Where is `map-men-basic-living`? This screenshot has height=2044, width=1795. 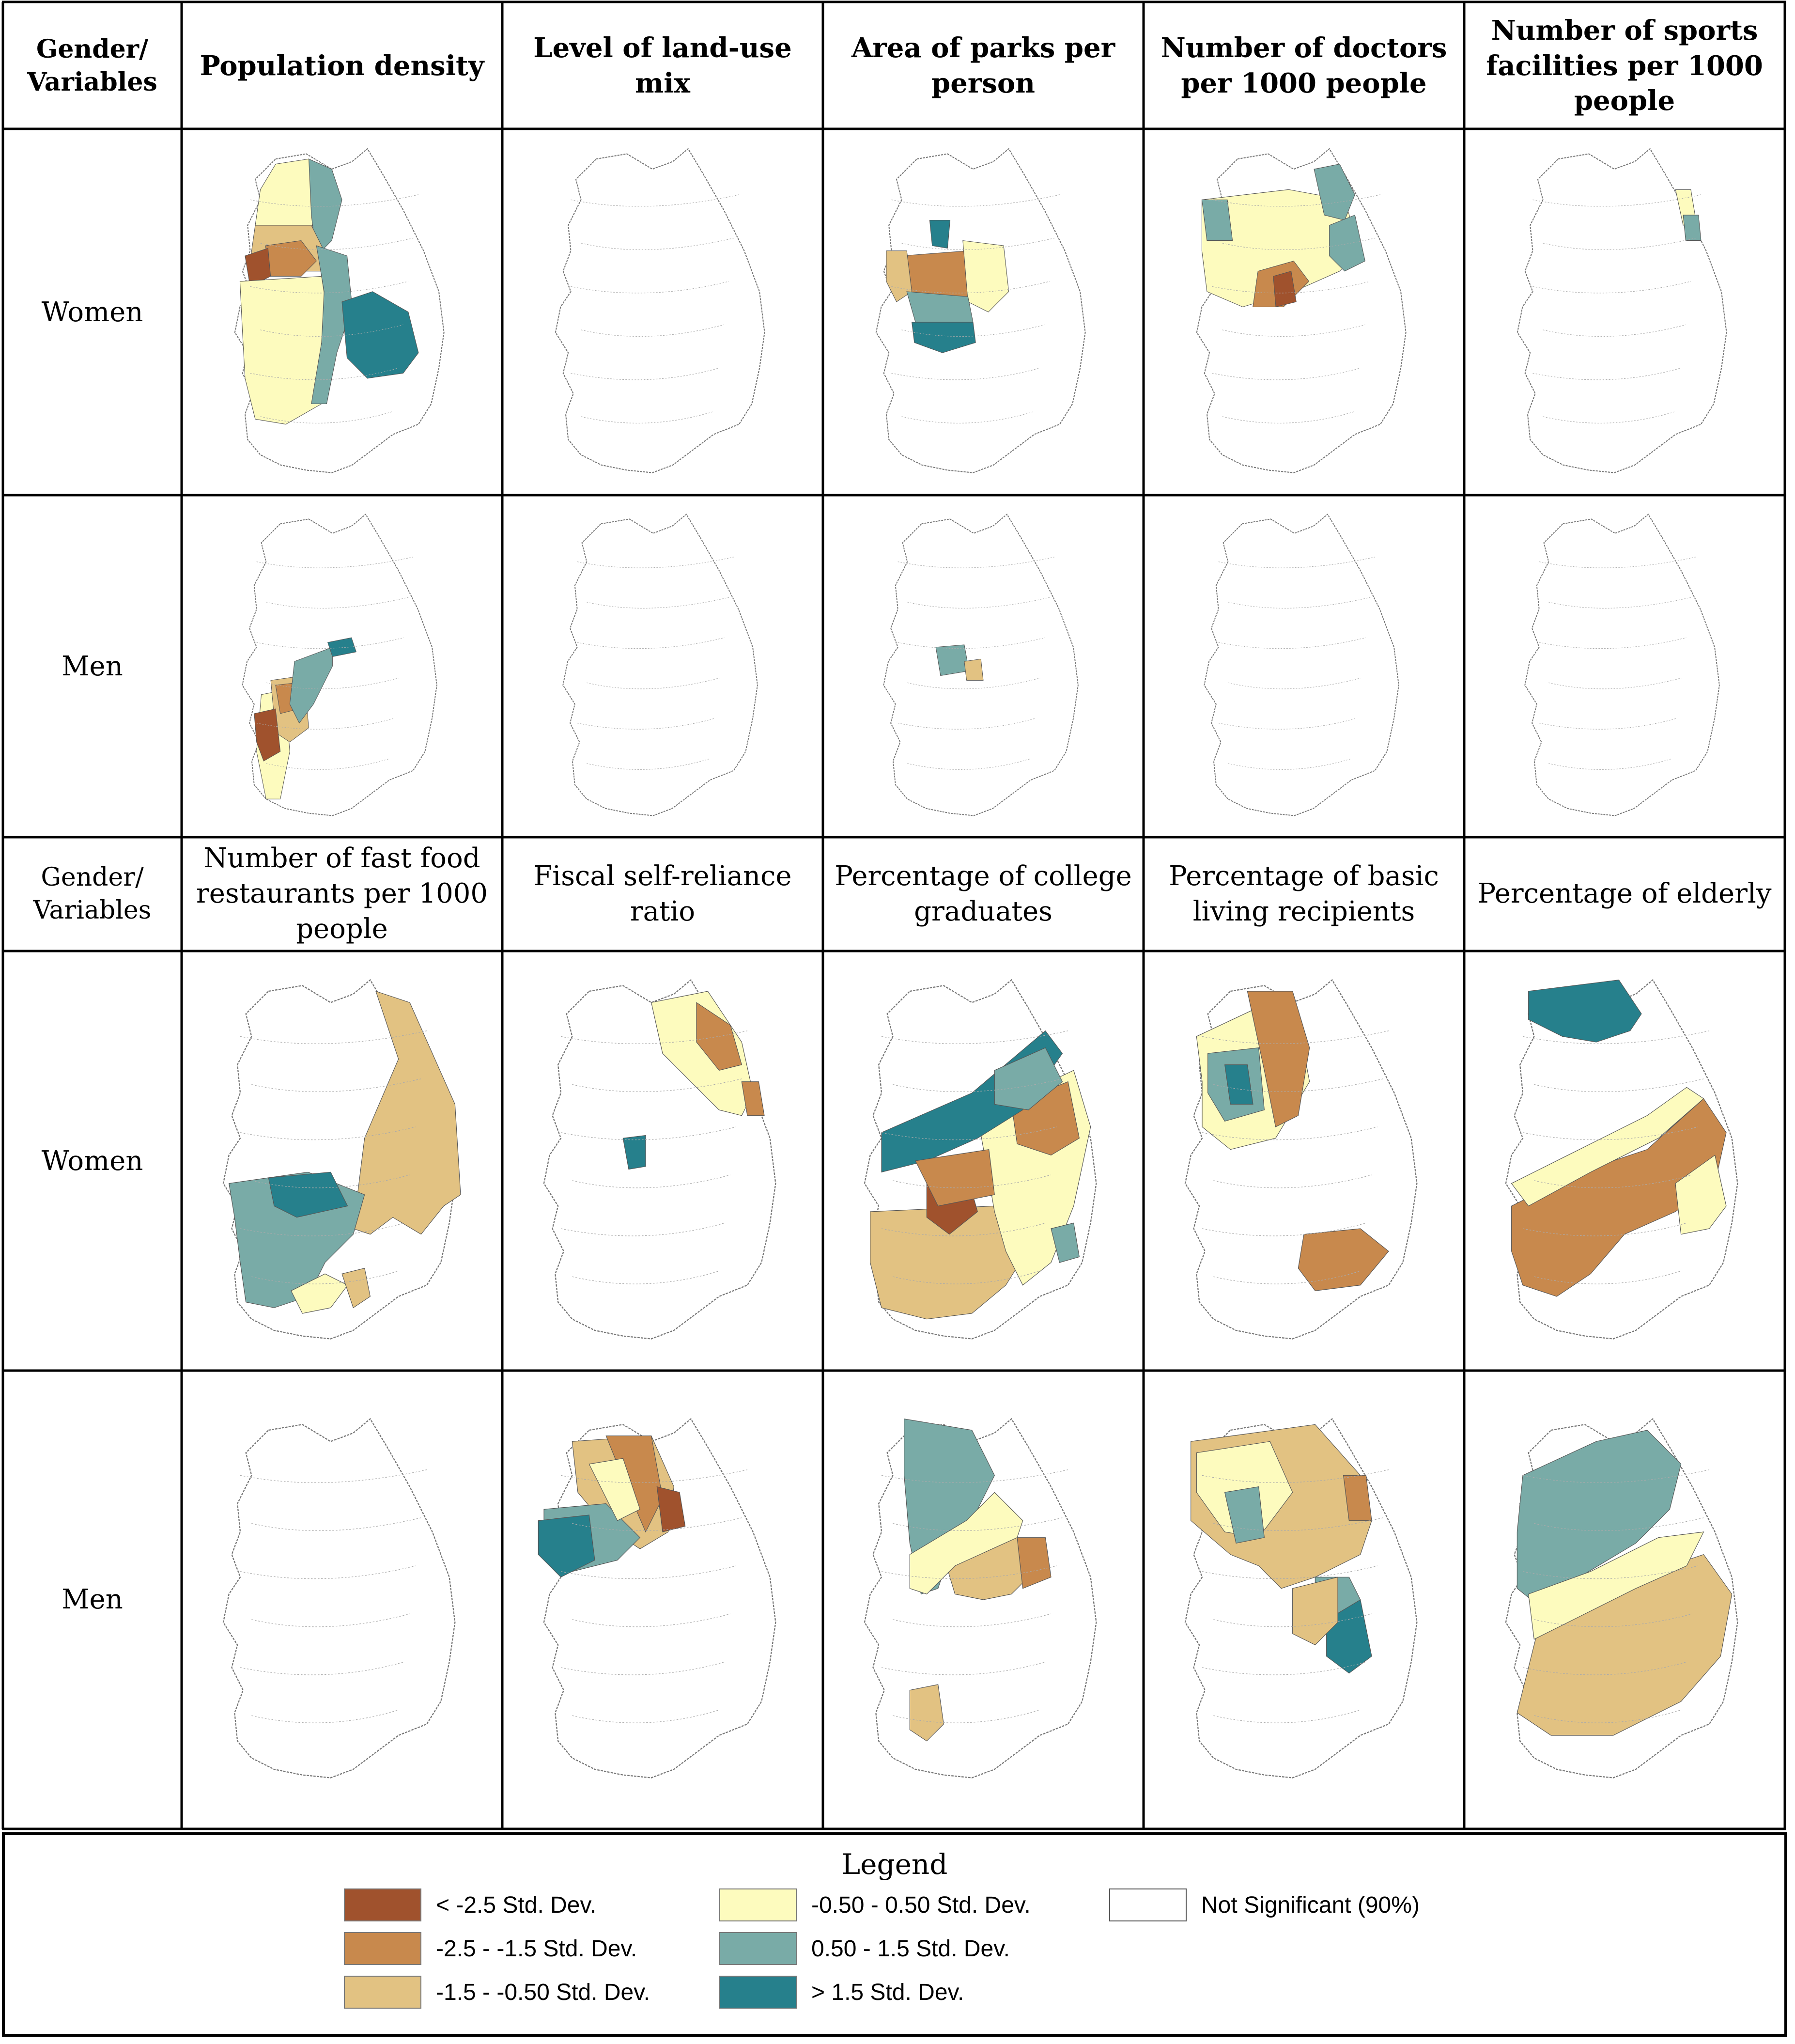 map-men-basic-living is located at coordinates (1304, 1600).